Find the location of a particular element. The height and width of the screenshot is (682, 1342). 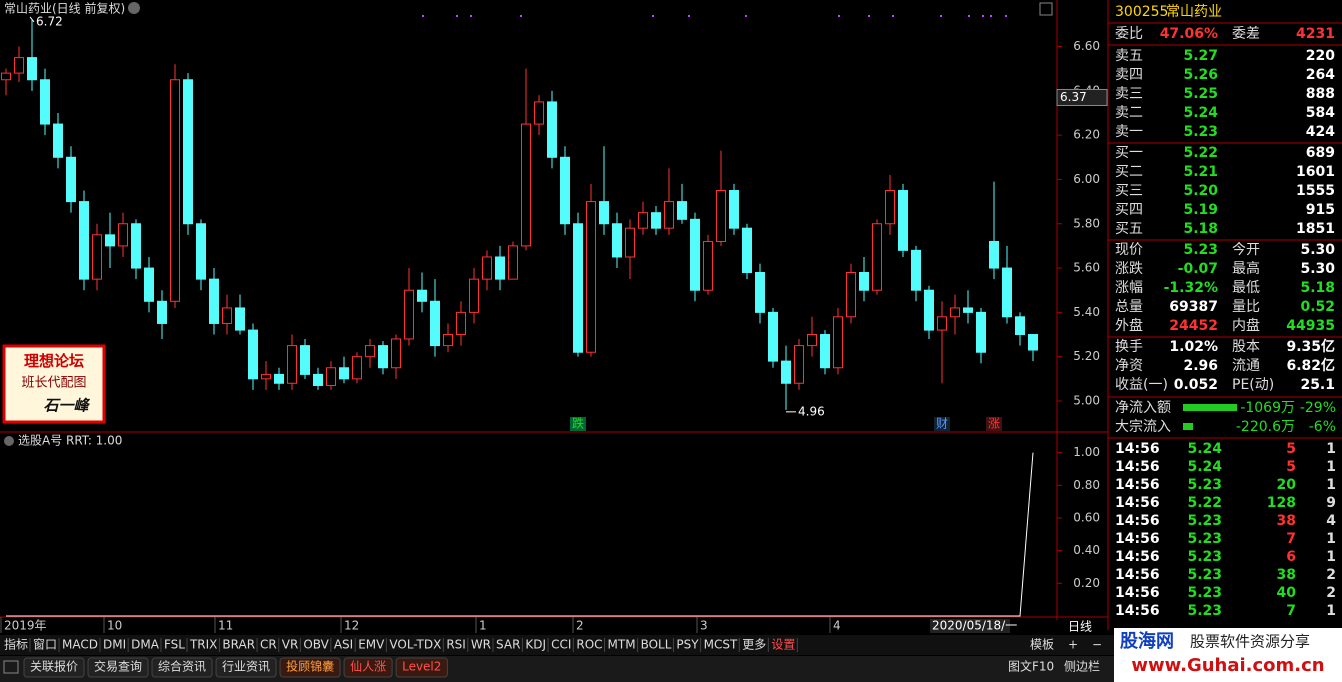

watermark-site: 股海网 is located at coordinates (1146, 641).